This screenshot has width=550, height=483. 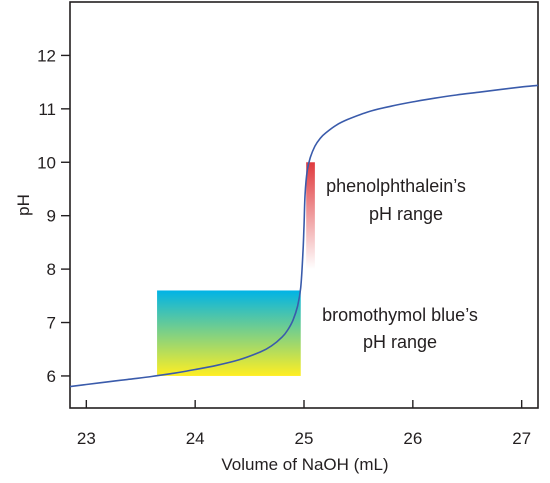 I want to click on y-tick-label: 12, so click(x=46, y=55).